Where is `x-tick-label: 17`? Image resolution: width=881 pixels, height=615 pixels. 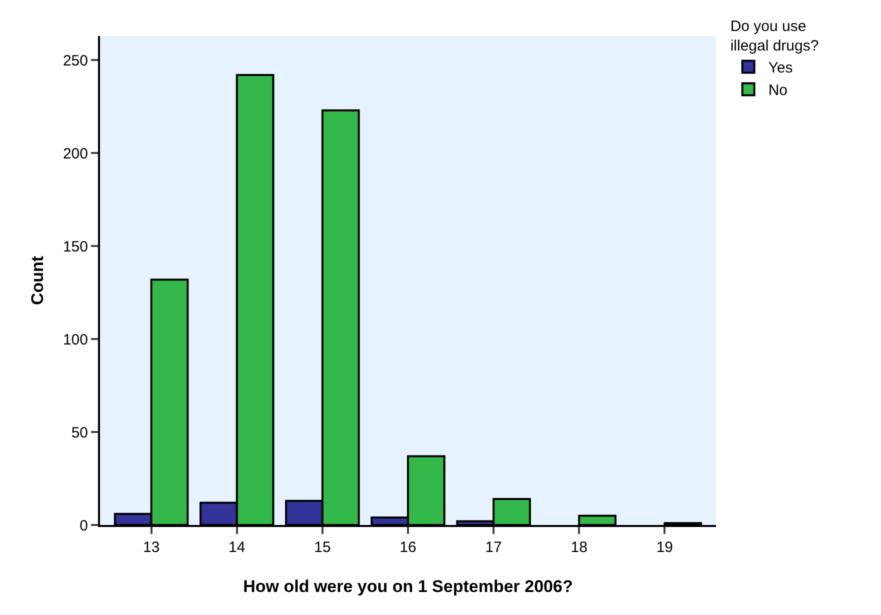
x-tick-label: 17 is located at coordinates (493, 547).